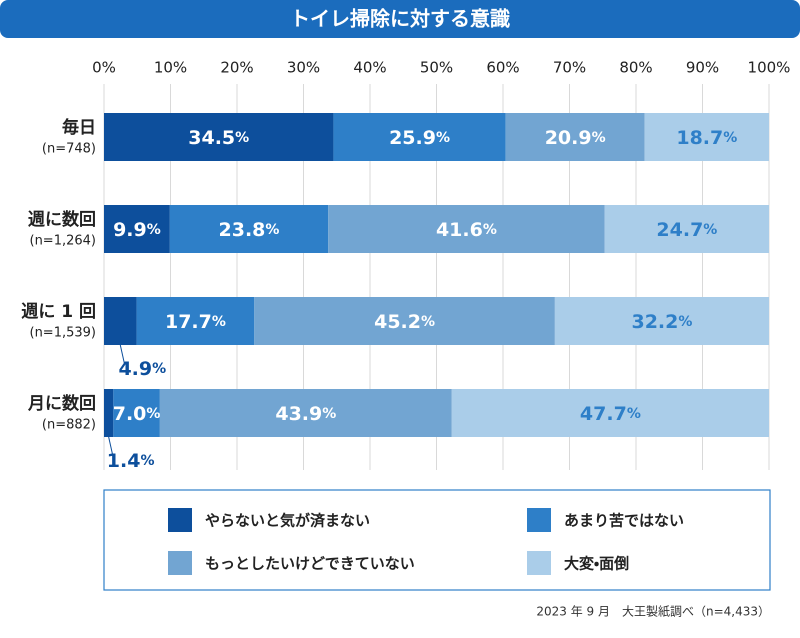 This screenshot has height=638, width=800. I want to click on value-label: 17.7%, so click(195, 322).